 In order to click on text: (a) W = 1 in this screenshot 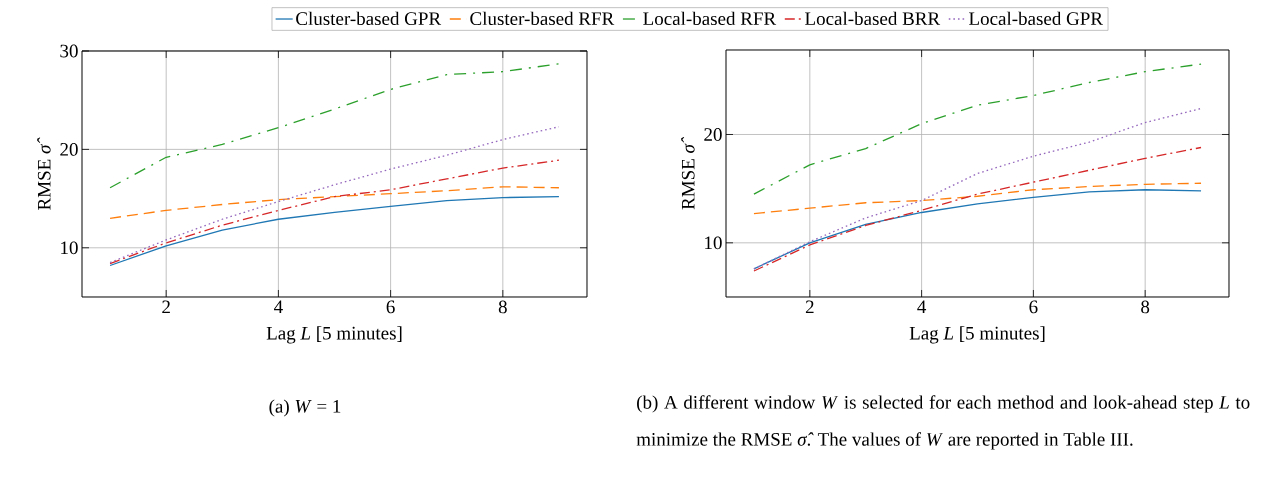, I will do `click(305, 408)`.